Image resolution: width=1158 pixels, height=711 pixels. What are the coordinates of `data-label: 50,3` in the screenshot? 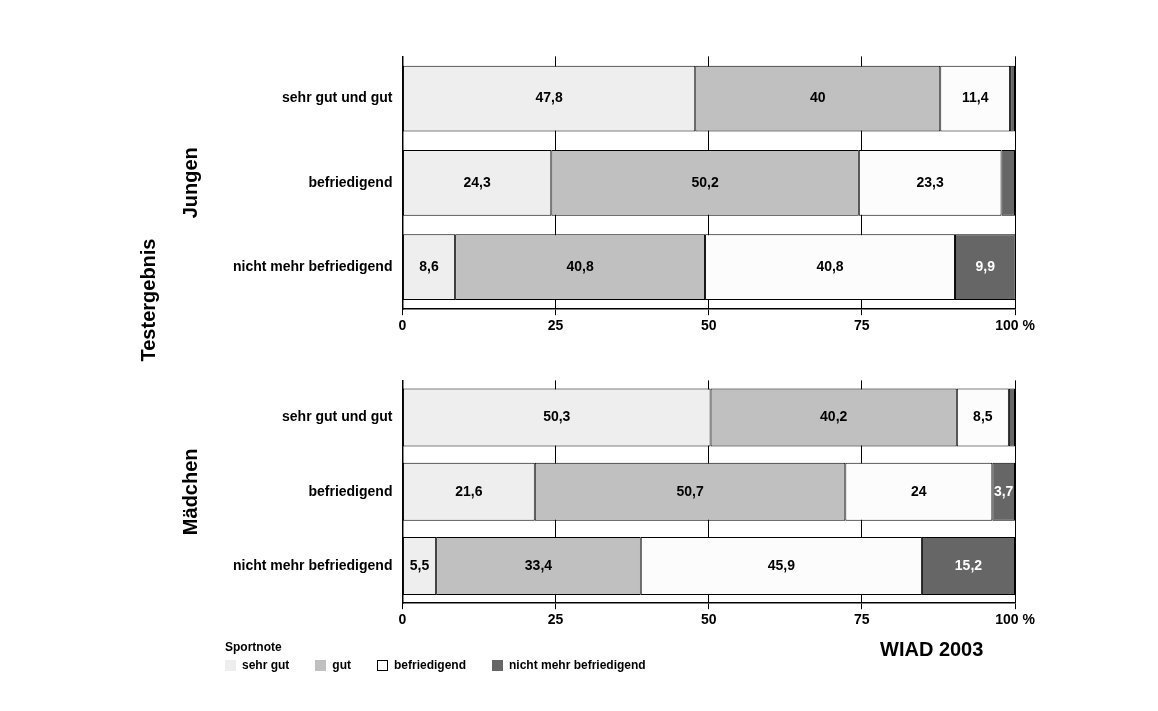 It's located at (557, 416).